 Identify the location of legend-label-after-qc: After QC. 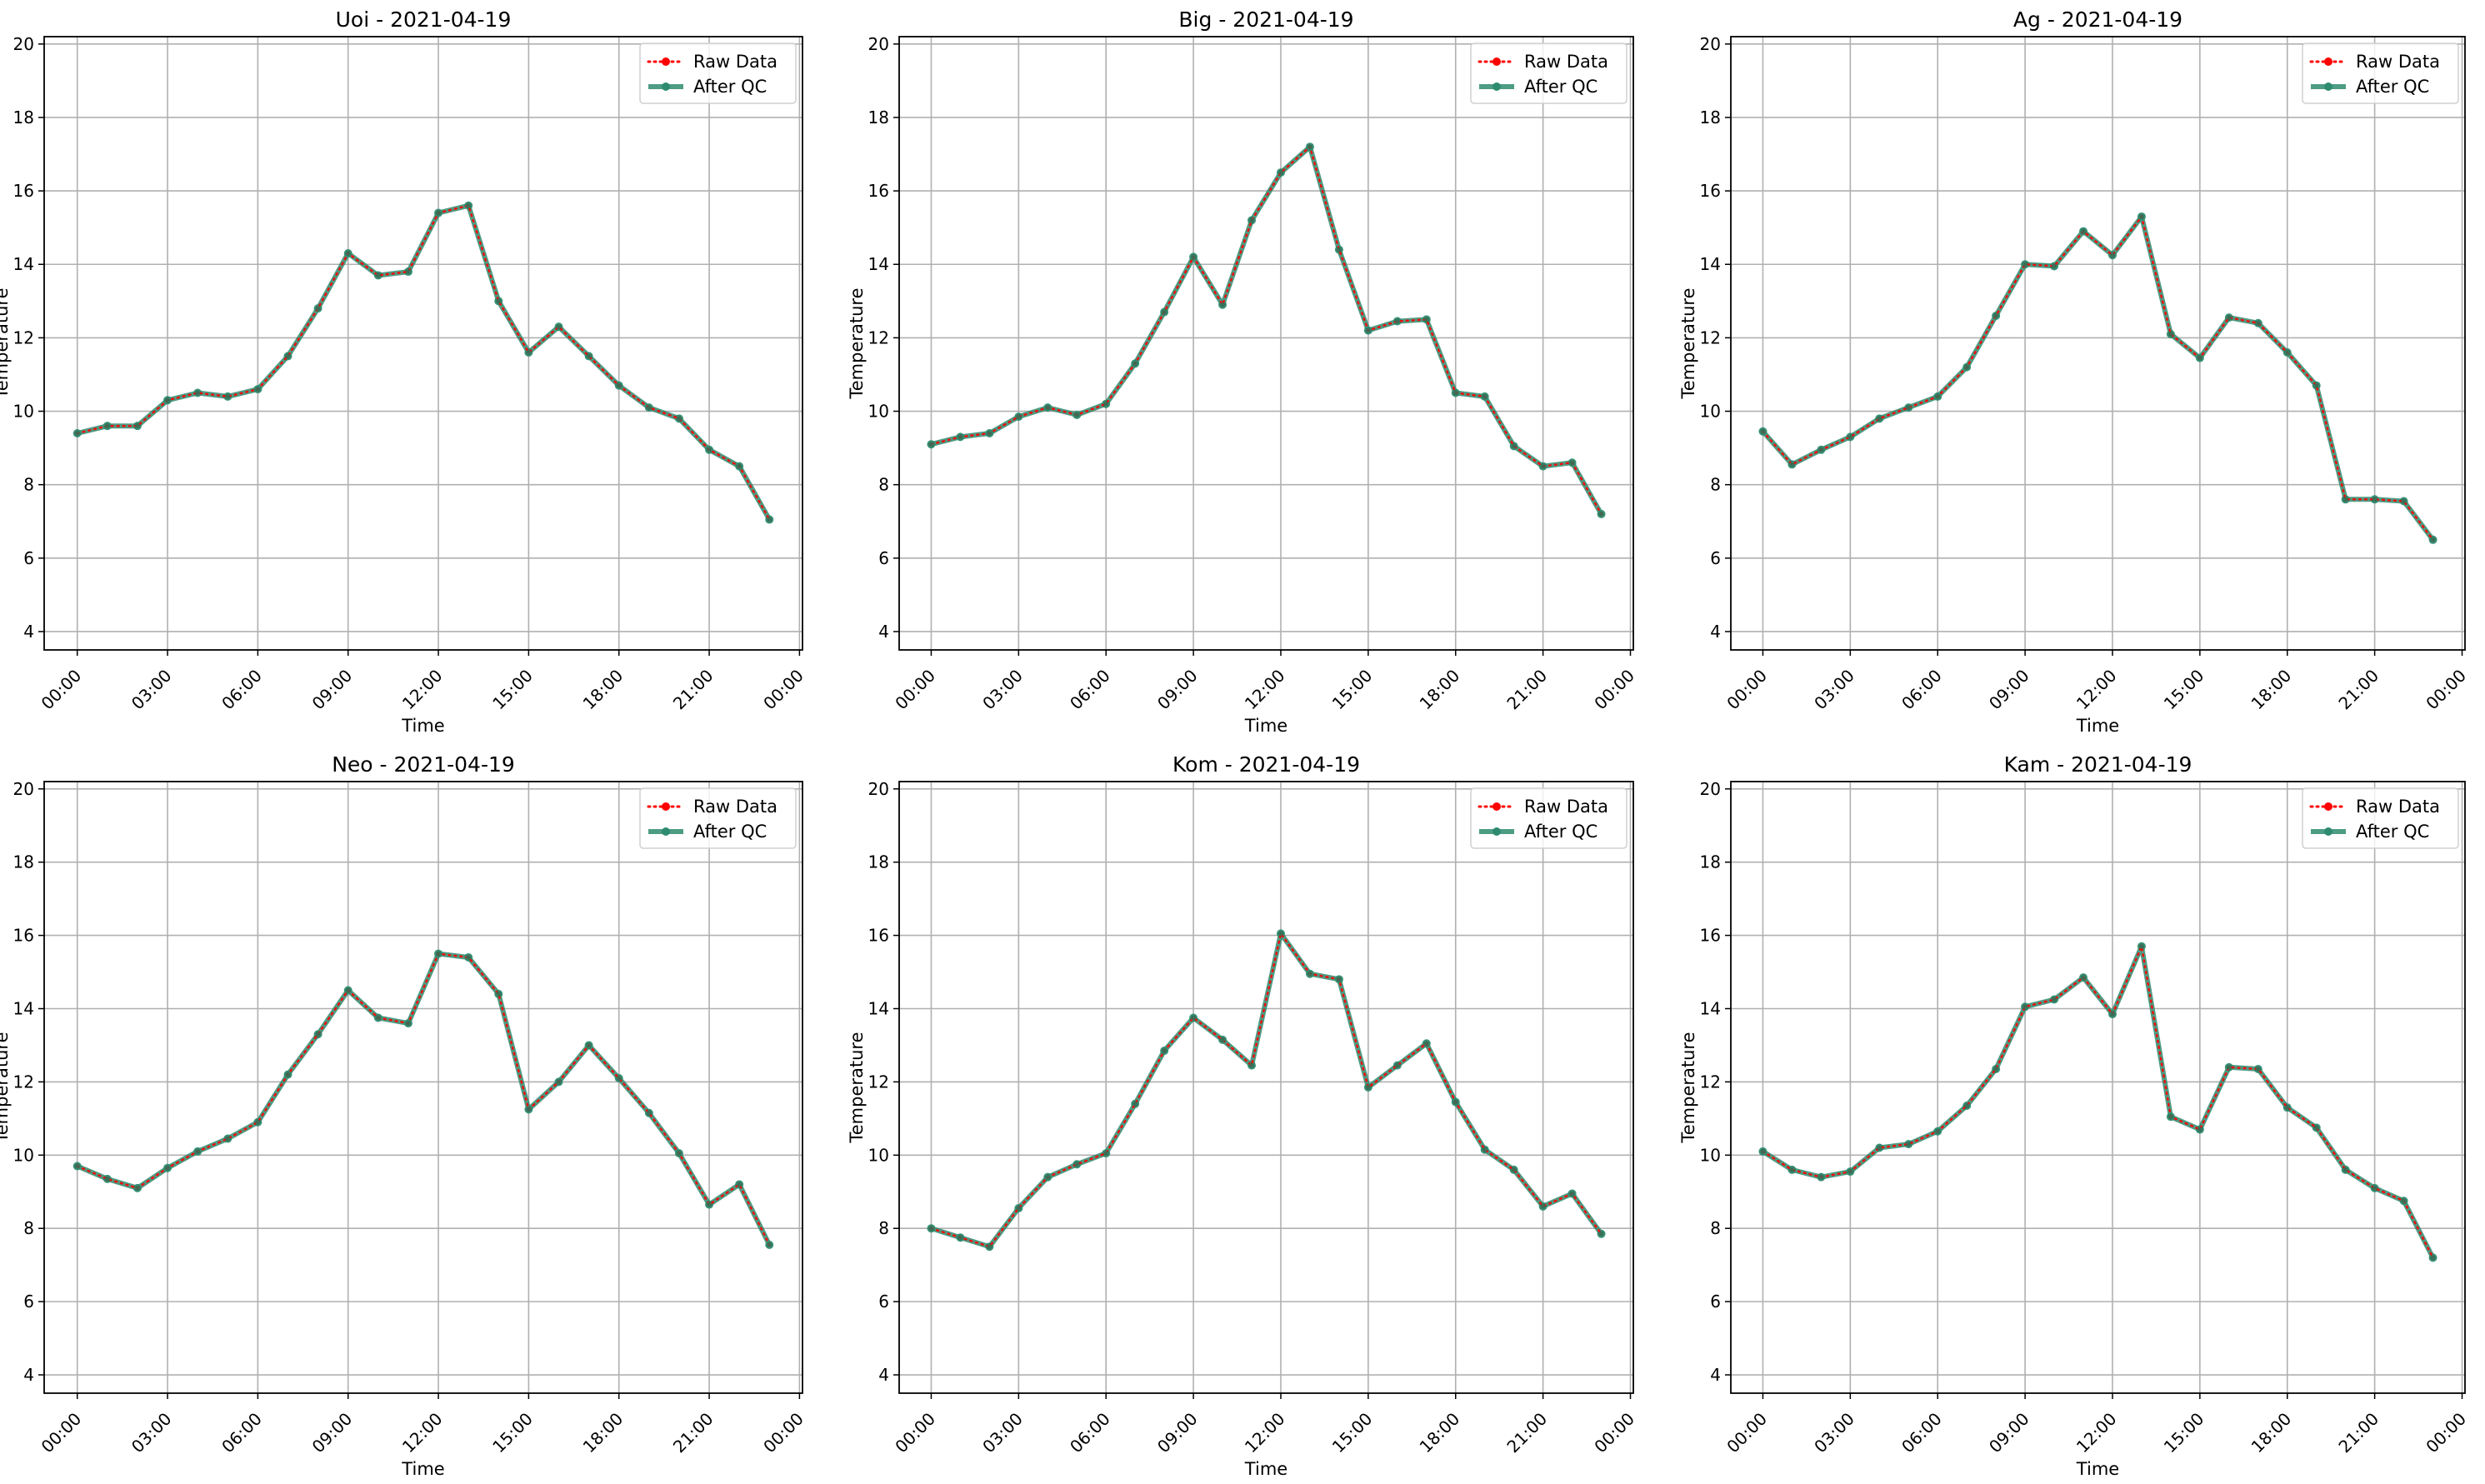
(2392, 832).